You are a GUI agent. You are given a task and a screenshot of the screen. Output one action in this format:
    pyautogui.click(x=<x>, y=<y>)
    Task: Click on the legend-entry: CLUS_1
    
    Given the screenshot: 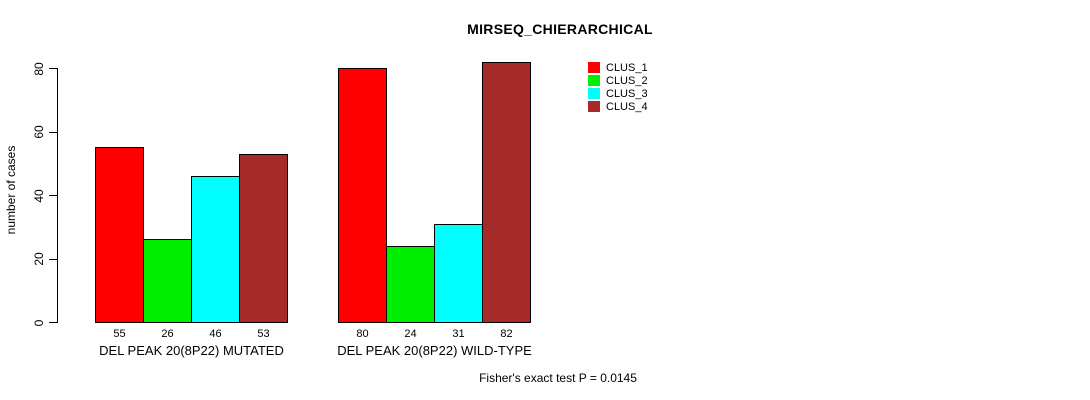 What is the action you would take?
    pyautogui.click(x=618, y=67)
    